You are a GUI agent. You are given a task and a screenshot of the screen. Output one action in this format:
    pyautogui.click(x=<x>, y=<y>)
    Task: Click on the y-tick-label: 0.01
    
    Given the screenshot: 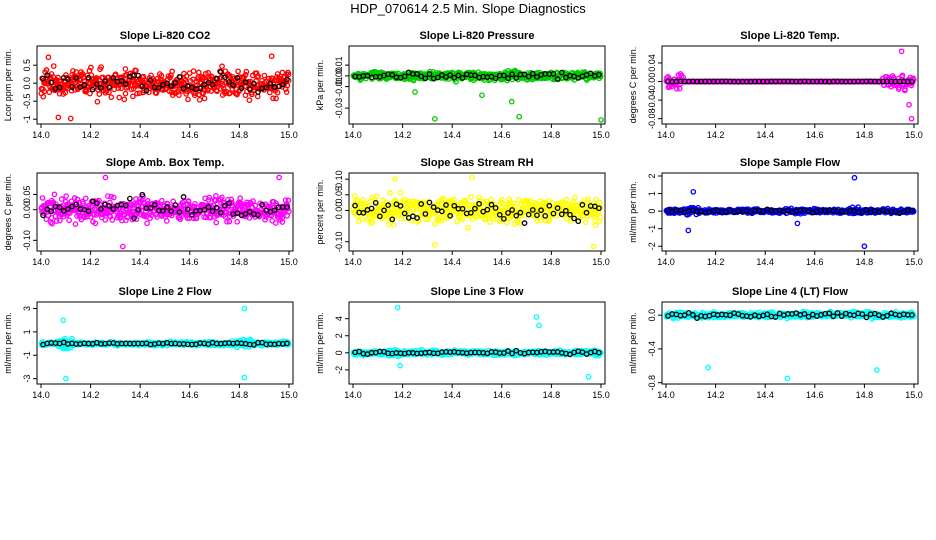 What is the action you would take?
    pyautogui.click(x=339, y=65)
    